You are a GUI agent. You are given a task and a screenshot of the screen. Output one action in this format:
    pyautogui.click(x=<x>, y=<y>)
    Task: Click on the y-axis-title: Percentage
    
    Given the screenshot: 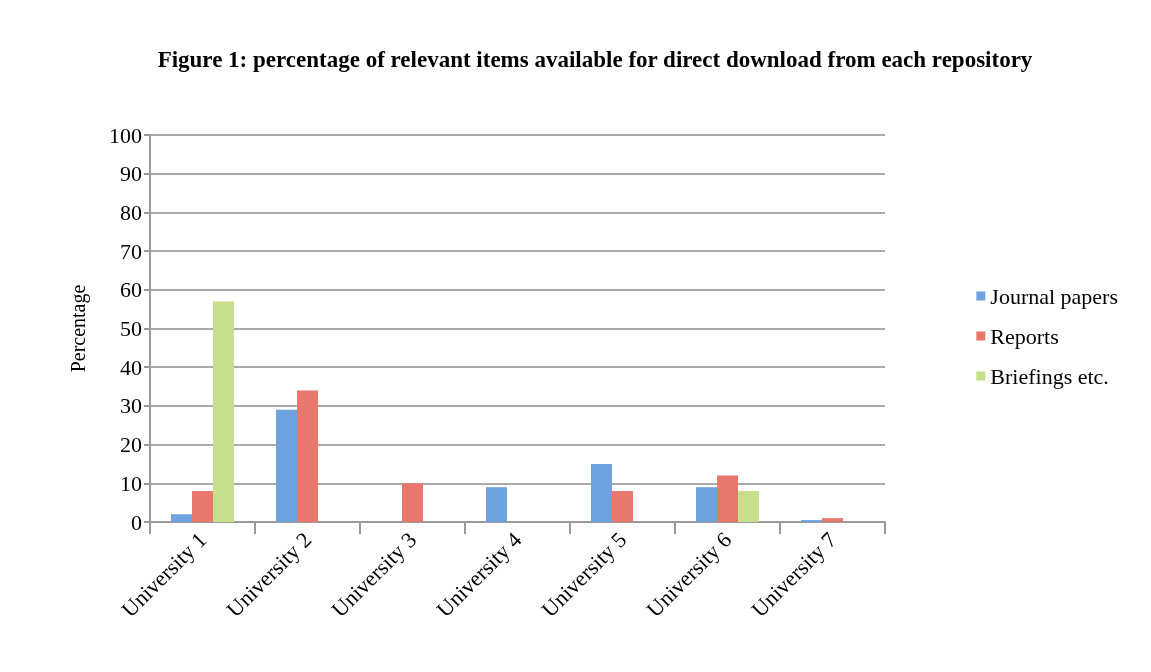 What is the action you would take?
    pyautogui.click(x=78, y=328)
    